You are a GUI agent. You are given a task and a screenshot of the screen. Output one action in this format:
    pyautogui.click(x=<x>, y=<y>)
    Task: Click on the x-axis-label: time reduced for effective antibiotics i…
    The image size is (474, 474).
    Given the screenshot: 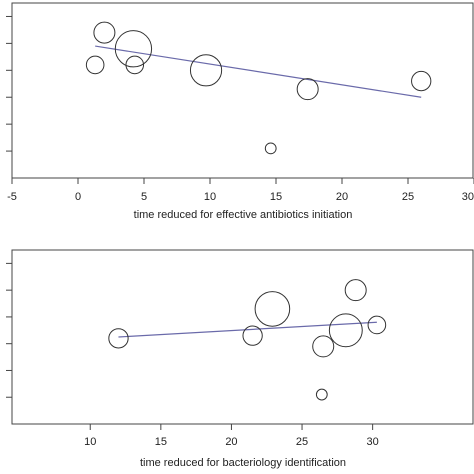 What is the action you would take?
    pyautogui.click(x=243, y=215)
    